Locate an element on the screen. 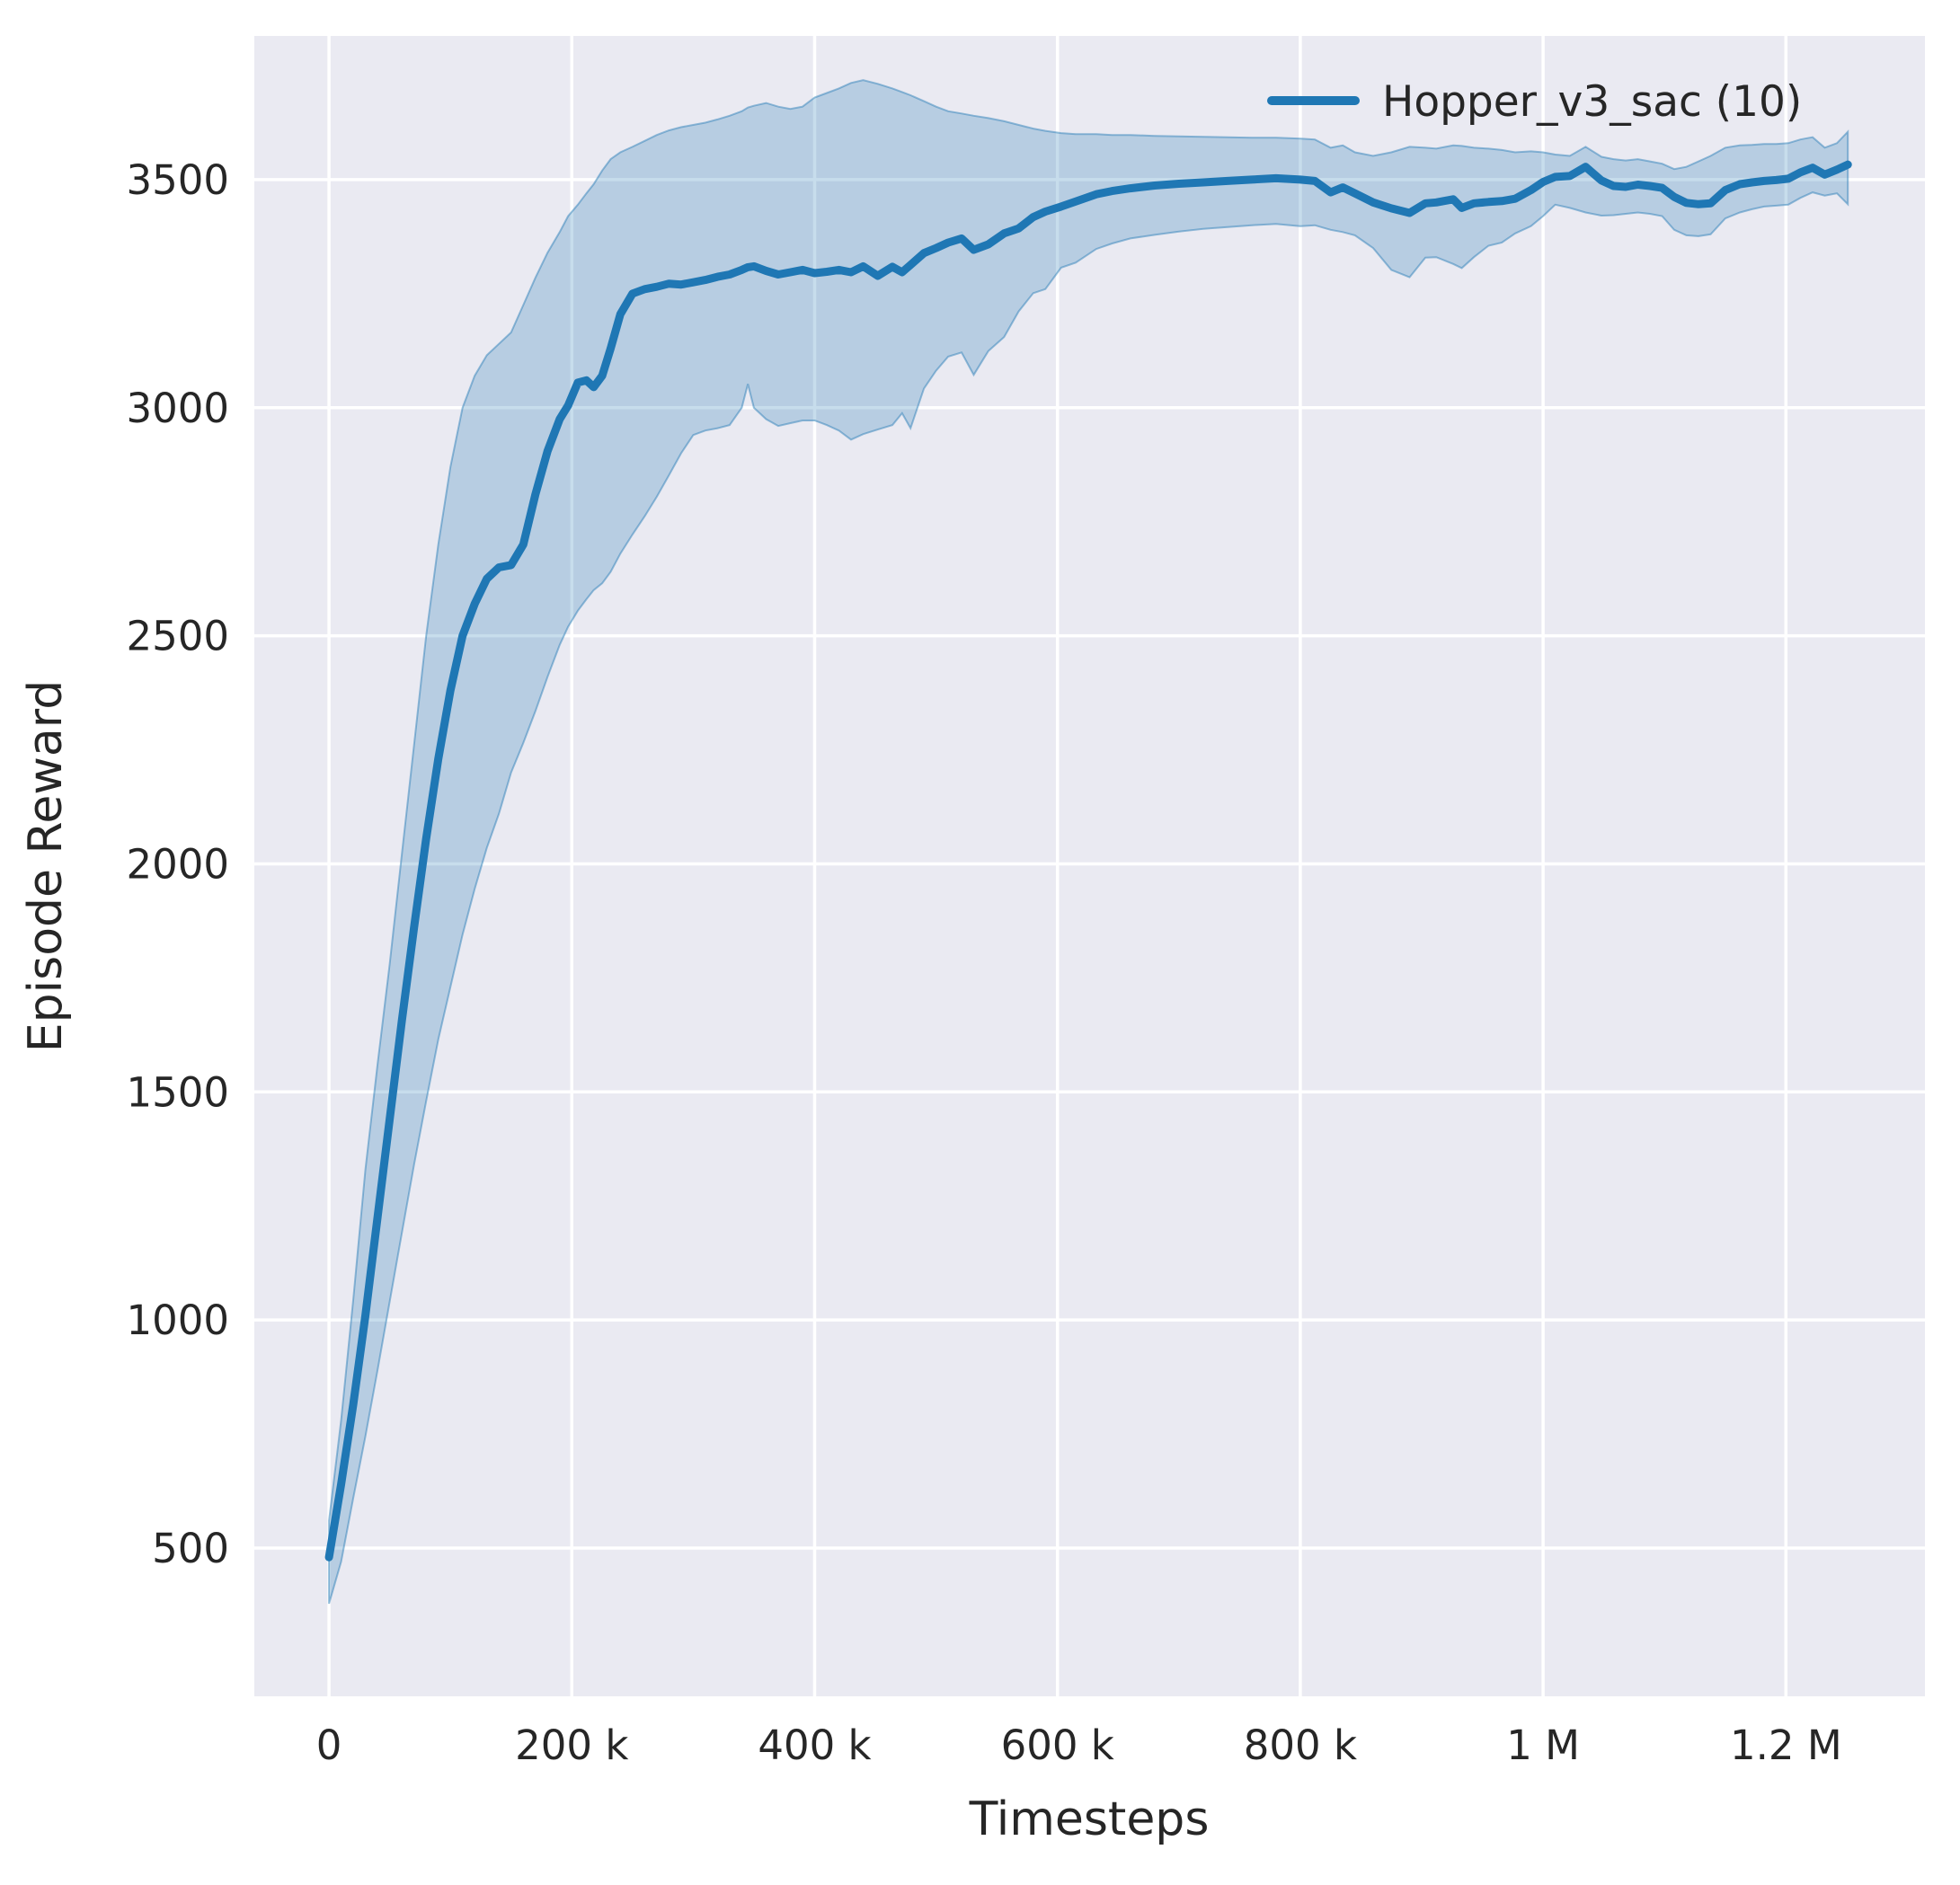 The height and width of the screenshot is (1885, 1960). y-tick-label: 500 is located at coordinates (190, 1548).